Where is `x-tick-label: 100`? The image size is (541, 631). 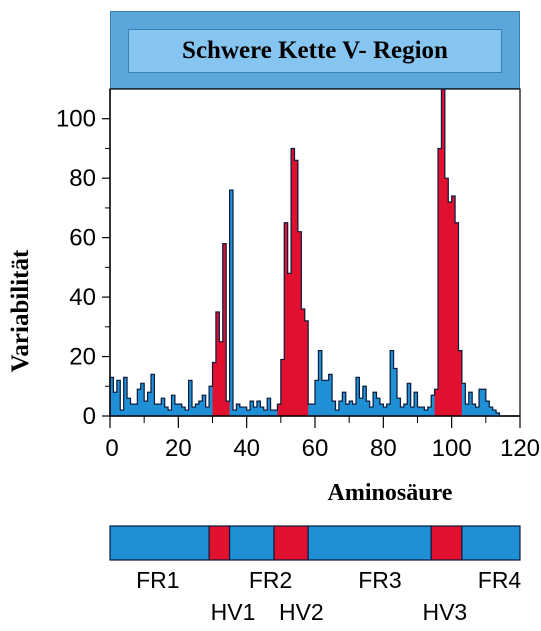
x-tick-label: 100 is located at coordinates (452, 448).